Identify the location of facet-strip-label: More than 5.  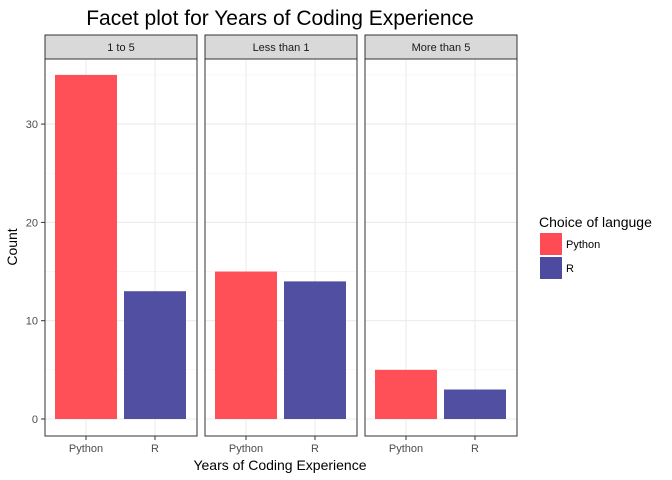
(441, 48).